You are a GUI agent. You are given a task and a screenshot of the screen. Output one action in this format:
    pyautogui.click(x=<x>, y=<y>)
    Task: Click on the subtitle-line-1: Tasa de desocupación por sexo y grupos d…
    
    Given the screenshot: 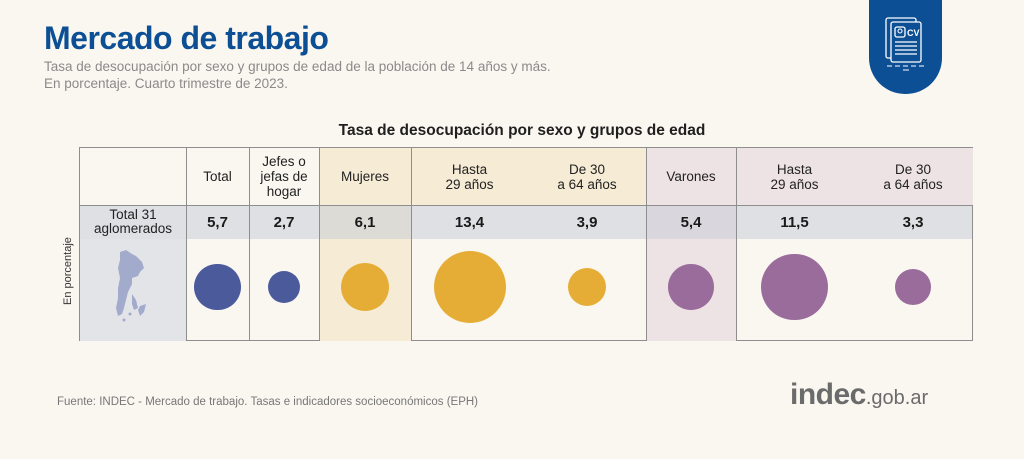 What is the action you would take?
    pyautogui.click(x=297, y=66)
    